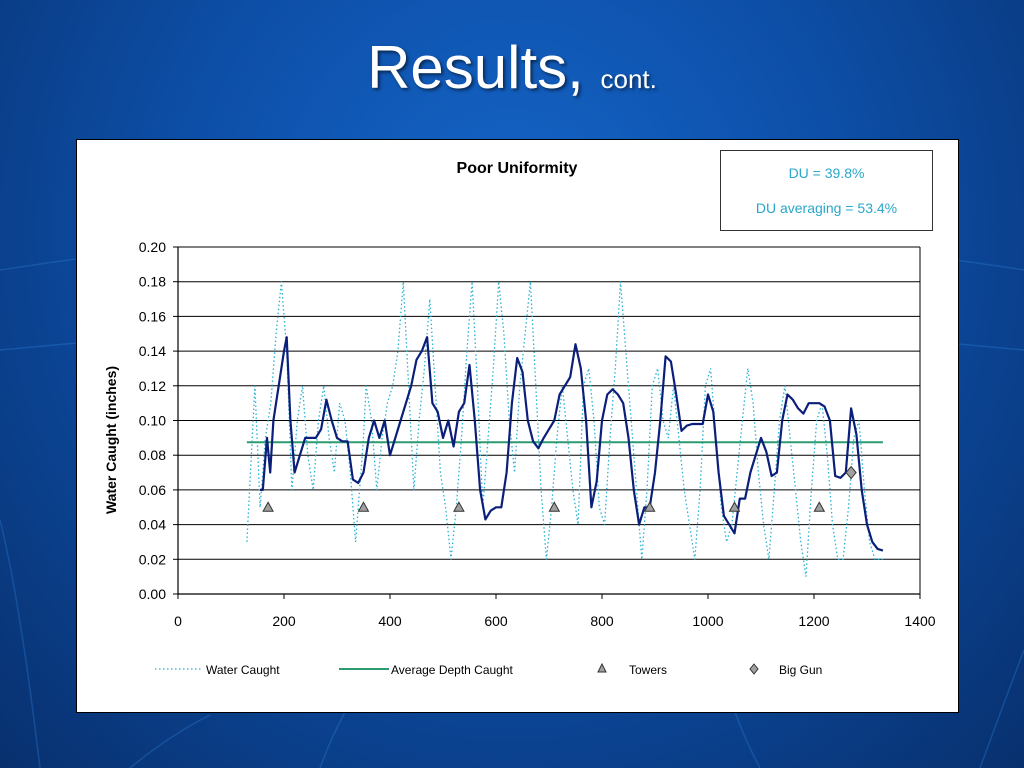  What do you see at coordinates (602, 667) in the screenshot?
I see `legend-towers-swatch` at bounding box center [602, 667].